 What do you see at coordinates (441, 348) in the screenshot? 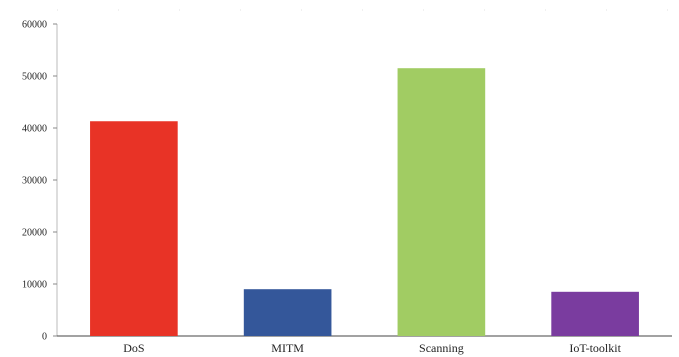
I see `x-tick-label: Scanning` at bounding box center [441, 348].